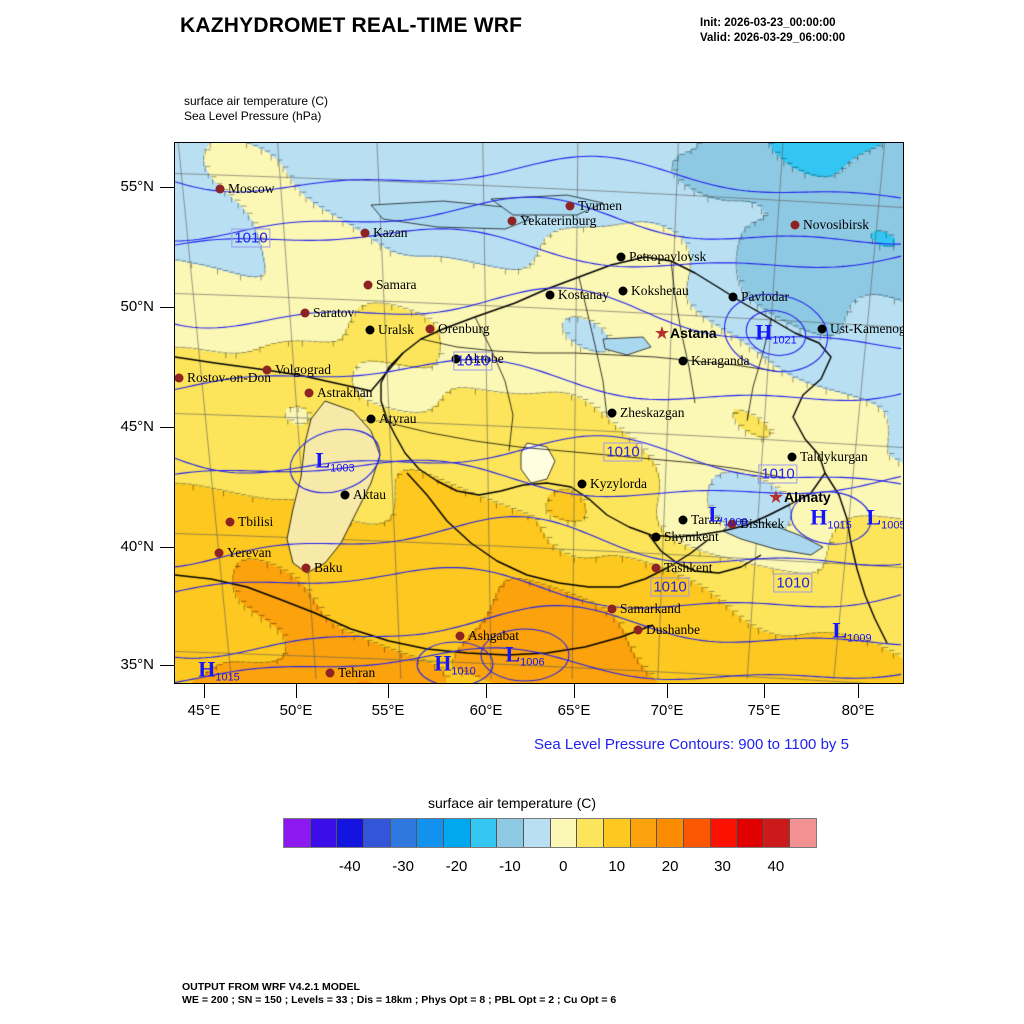  I want to click on city-label-samarkand: Samarkand, so click(650, 608).